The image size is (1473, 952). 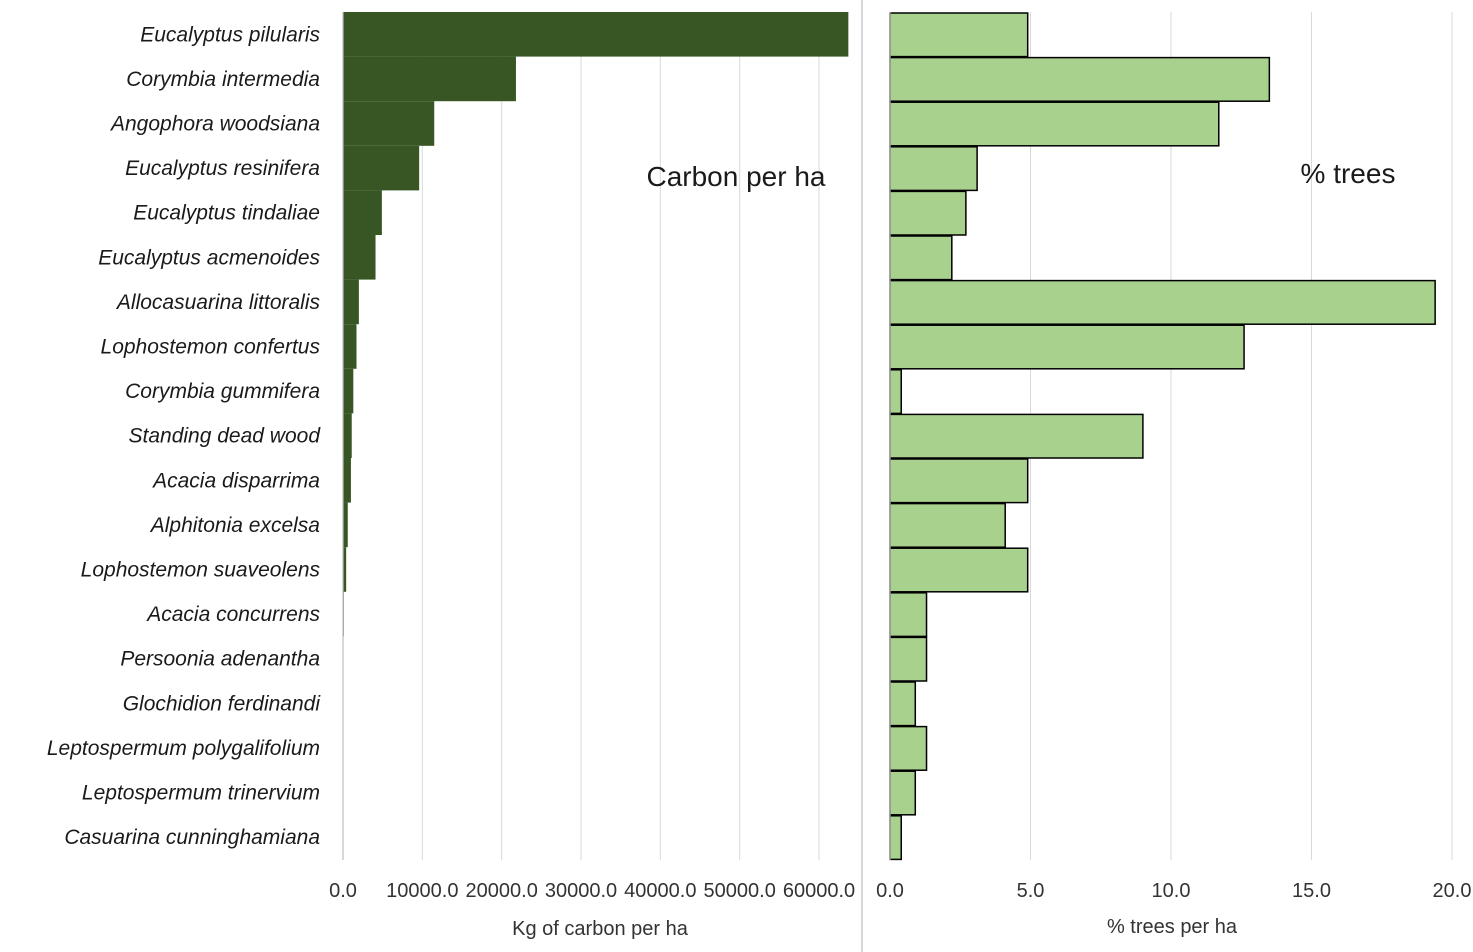 What do you see at coordinates (234, 525) in the screenshot?
I see `species-label: Alphitonia excelsa` at bounding box center [234, 525].